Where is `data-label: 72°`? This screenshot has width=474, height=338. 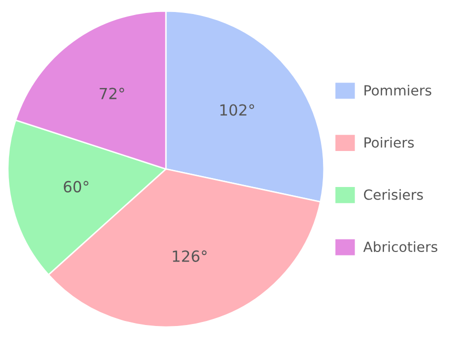 data-label: 72° is located at coordinates (112, 94).